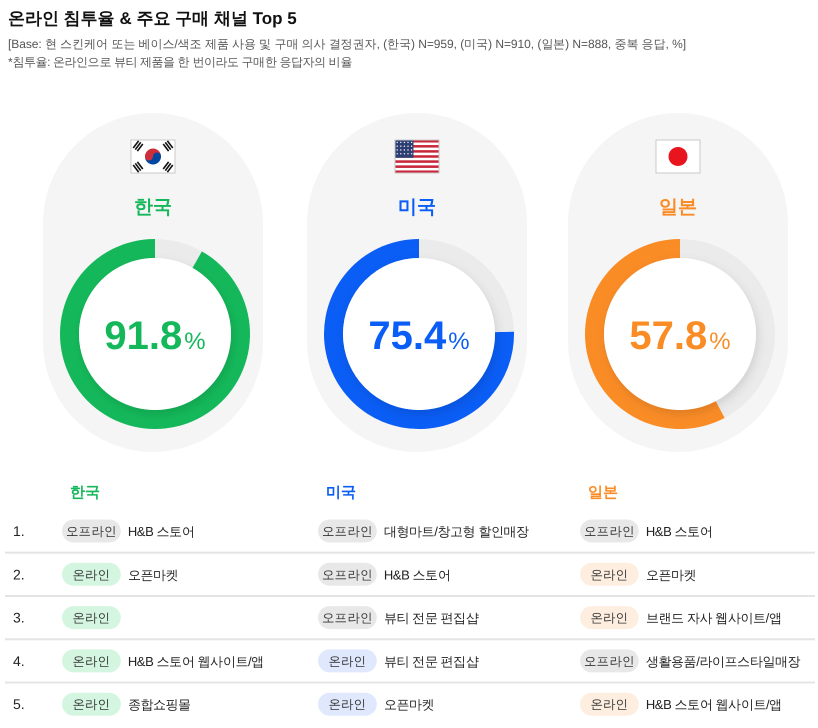  Describe the element at coordinates (19, 660) in the screenshot. I see `y-tick-label: 4.` at that location.